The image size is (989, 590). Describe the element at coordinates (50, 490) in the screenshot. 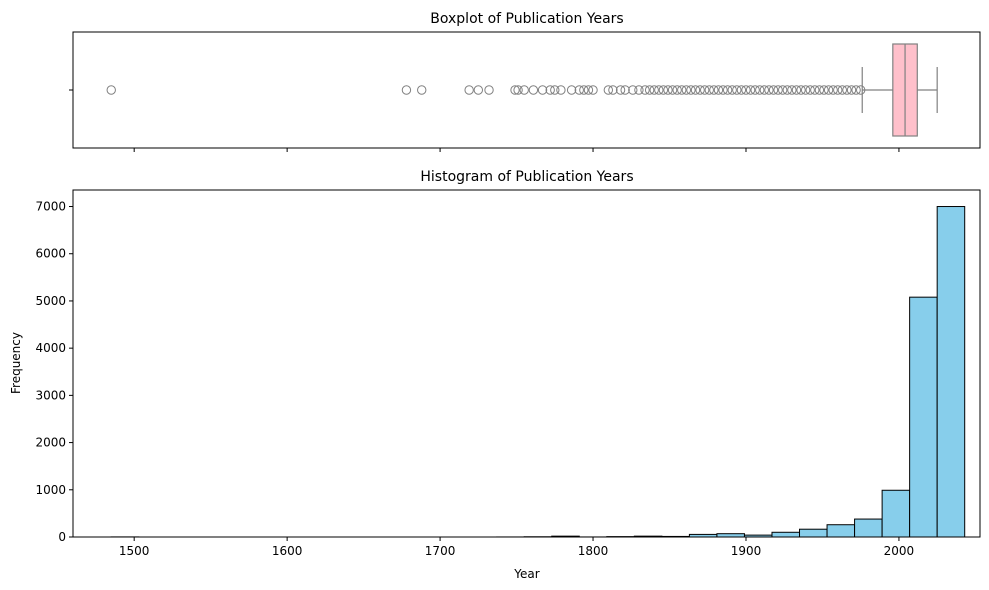

I see `y-tick-label: 1000` at that location.